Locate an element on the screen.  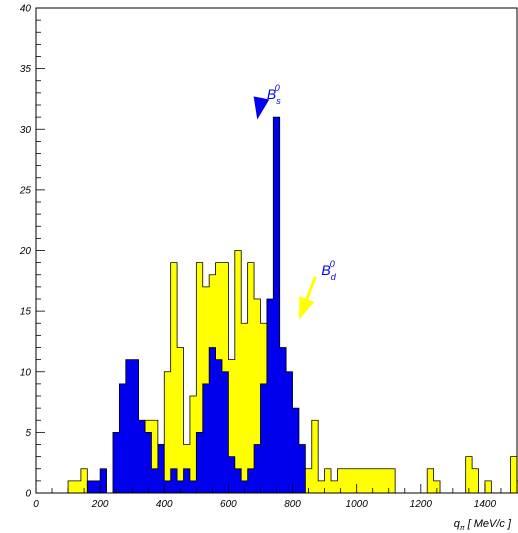
y-tick-label: 40 is located at coordinates (26, 9).